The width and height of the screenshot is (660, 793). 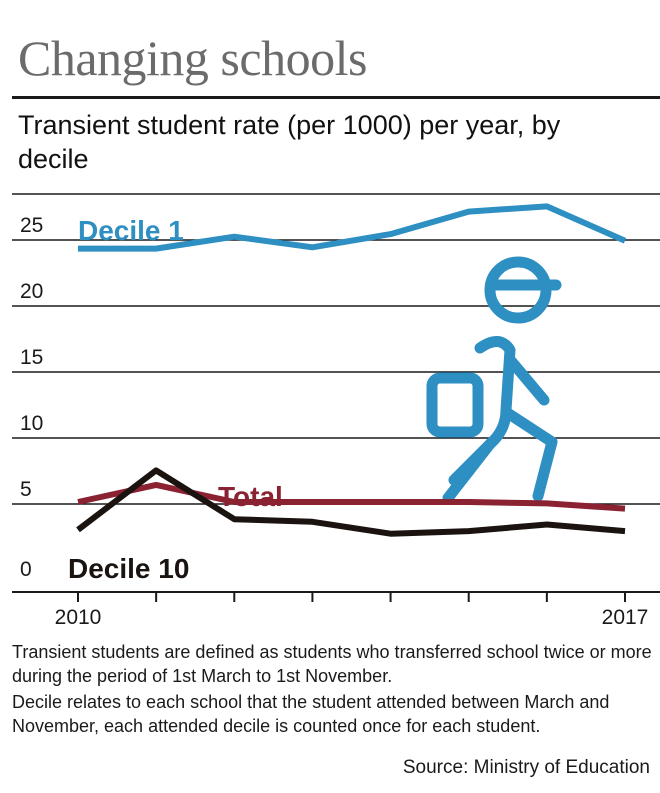 What do you see at coordinates (31, 397) in the screenshot?
I see `y-axis-labels: 0 5 10 15 20 25` at bounding box center [31, 397].